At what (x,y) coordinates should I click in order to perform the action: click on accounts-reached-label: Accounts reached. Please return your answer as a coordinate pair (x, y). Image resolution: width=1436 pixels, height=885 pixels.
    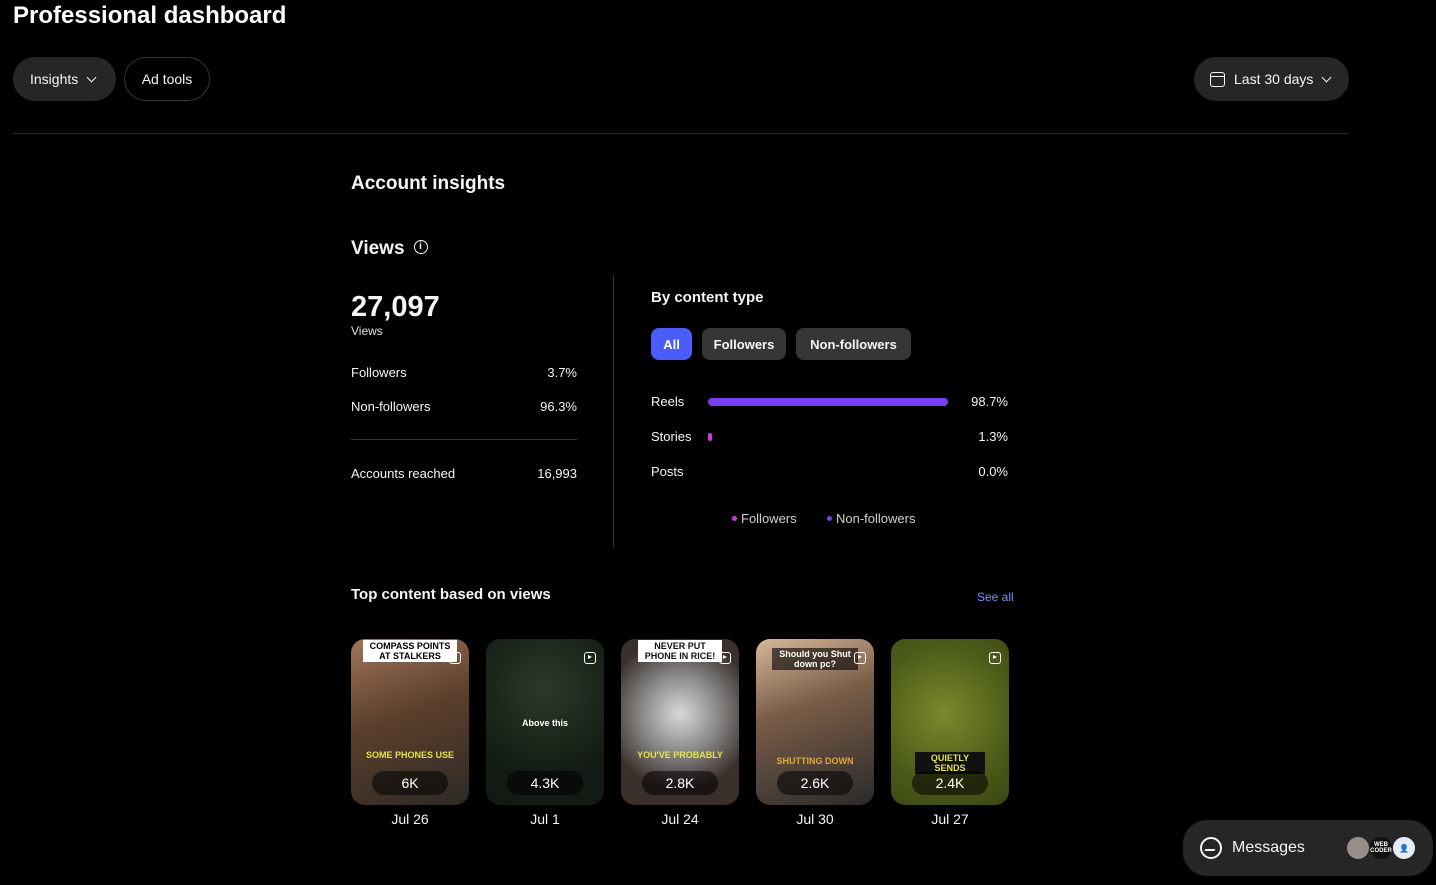
    Looking at the image, I should click on (403, 473).